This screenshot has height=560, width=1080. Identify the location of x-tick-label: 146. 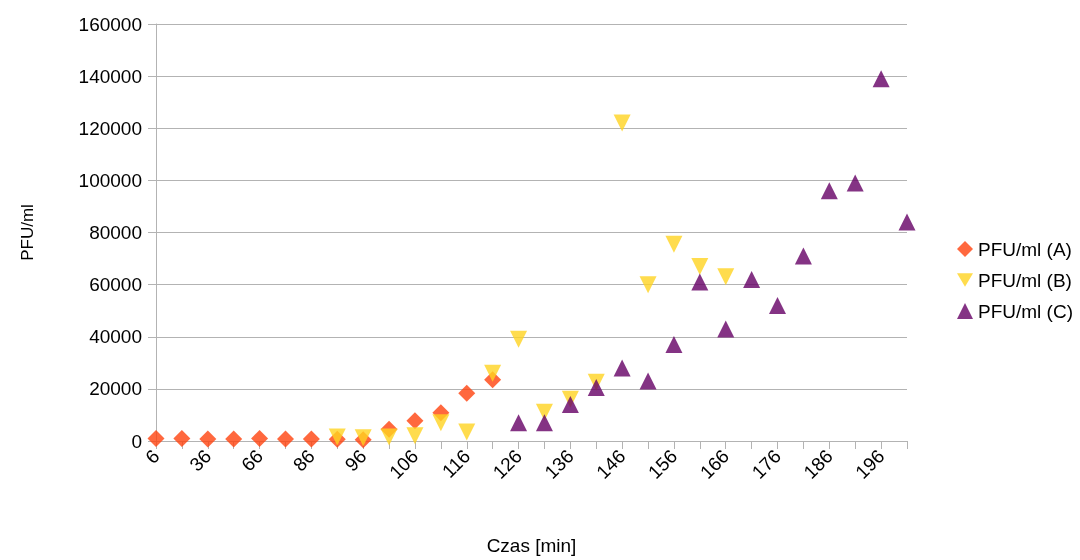
(611, 464).